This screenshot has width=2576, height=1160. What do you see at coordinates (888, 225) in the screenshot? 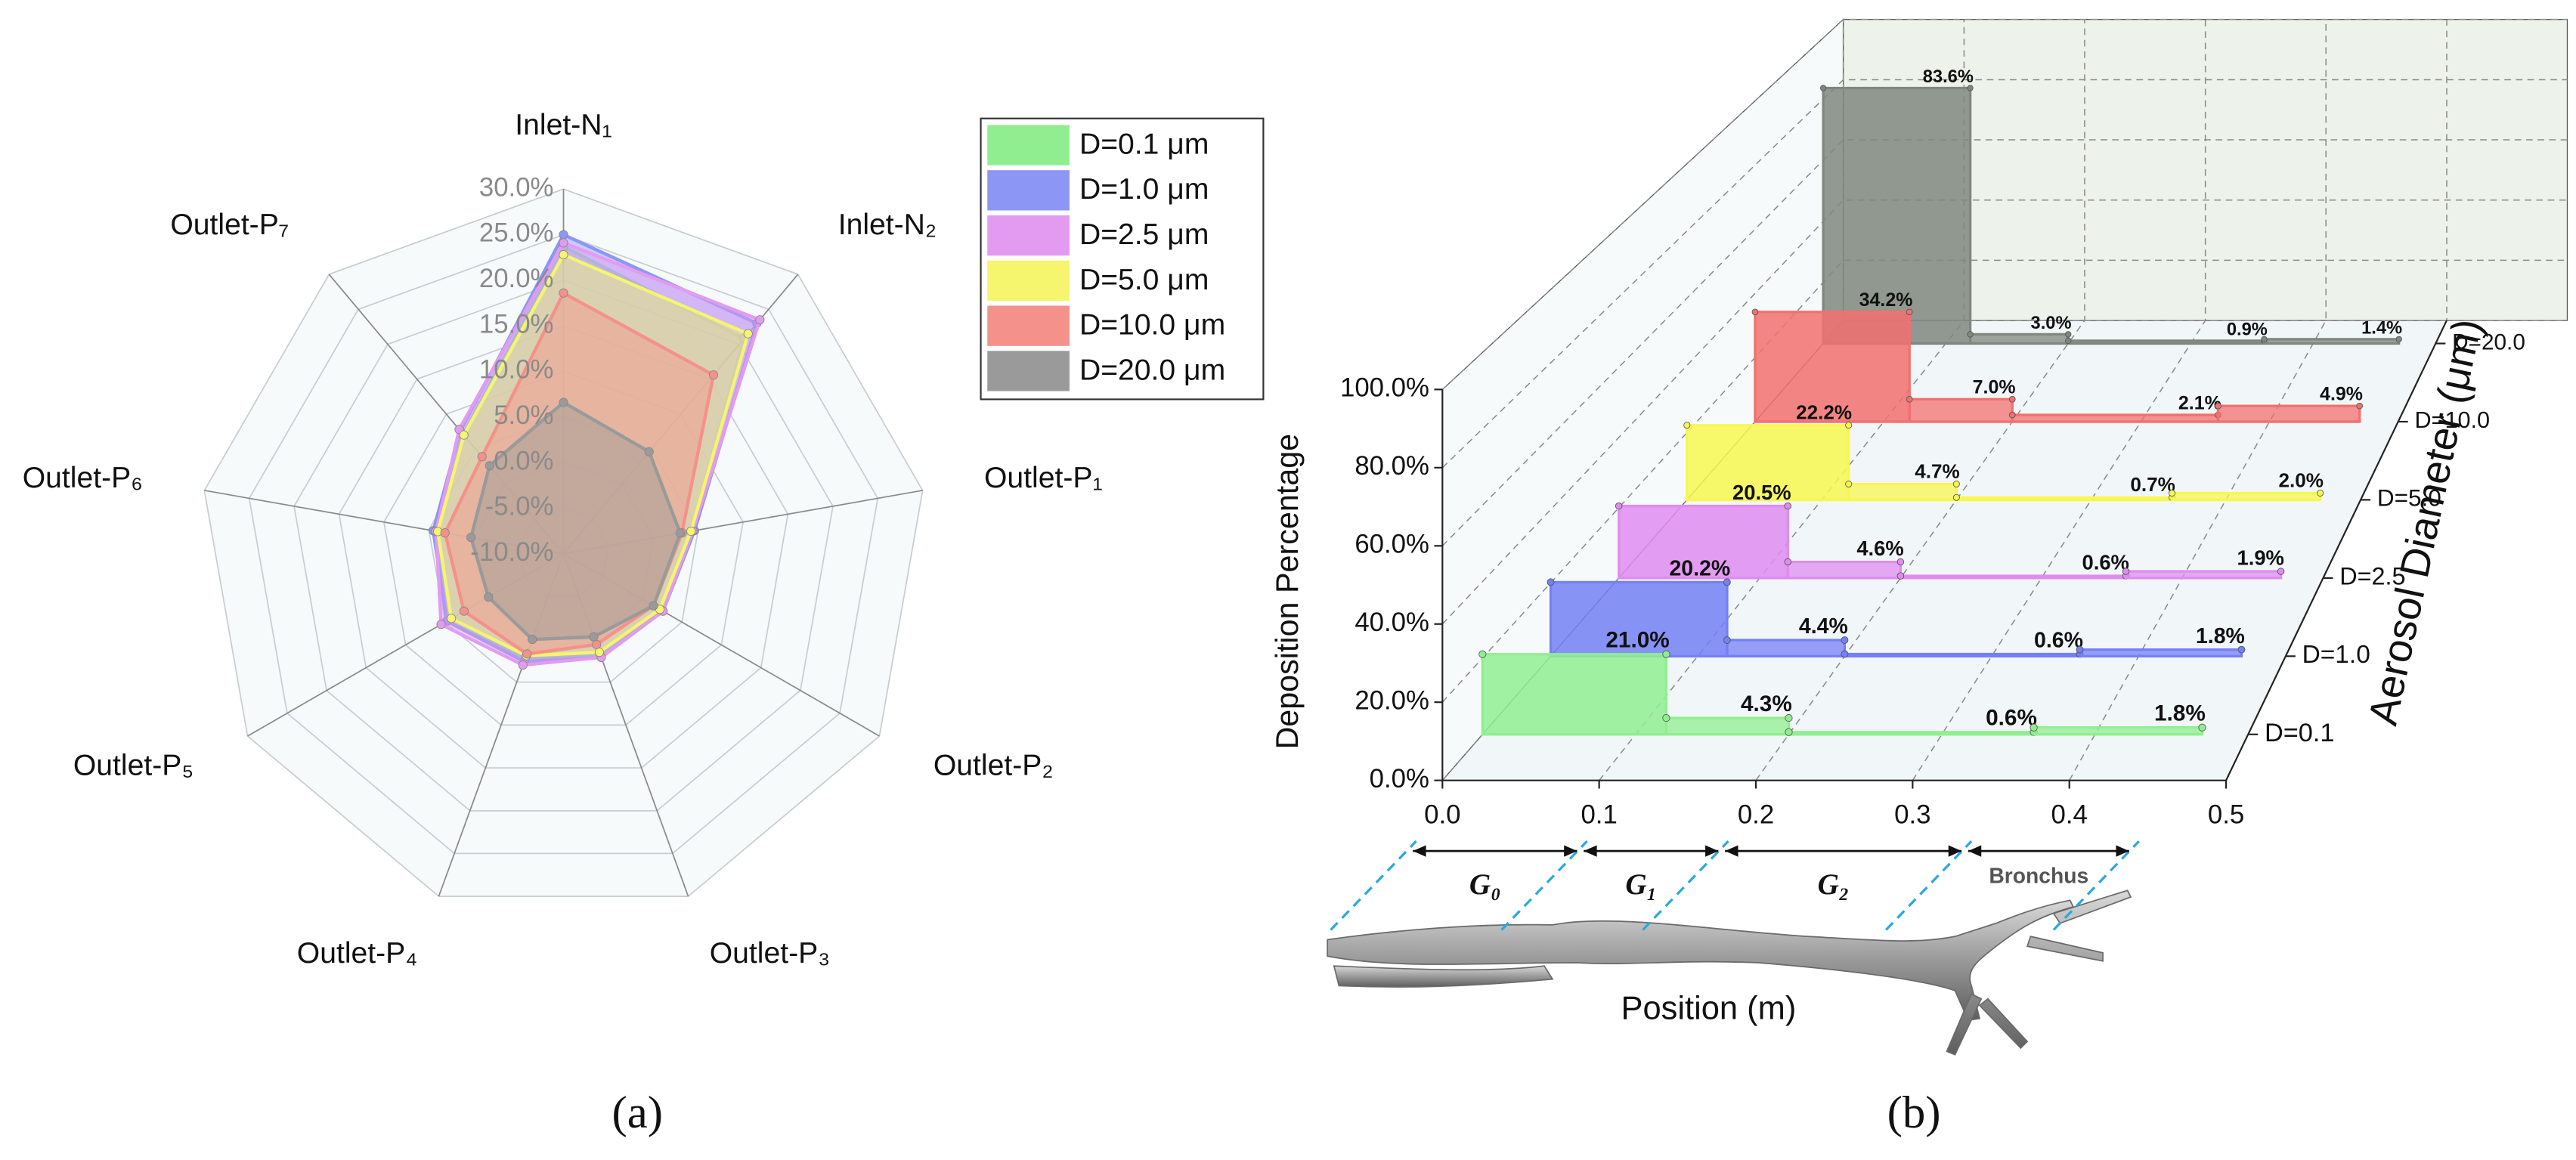
I see `category-label: Inlet-N₂` at bounding box center [888, 225].